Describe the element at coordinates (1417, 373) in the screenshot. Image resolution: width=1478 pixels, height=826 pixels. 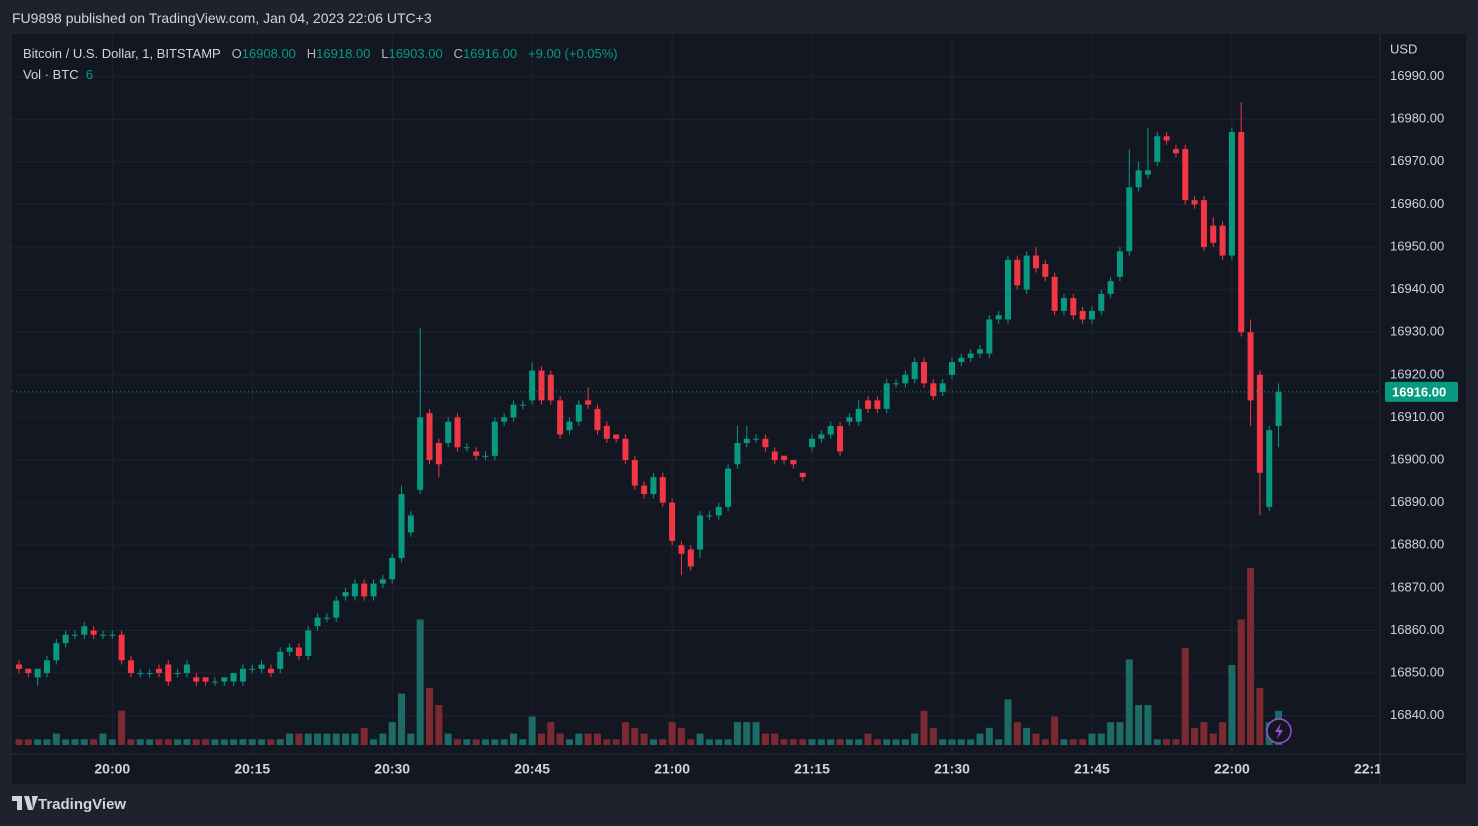
I see `y-tick-label: 16920.00` at that location.